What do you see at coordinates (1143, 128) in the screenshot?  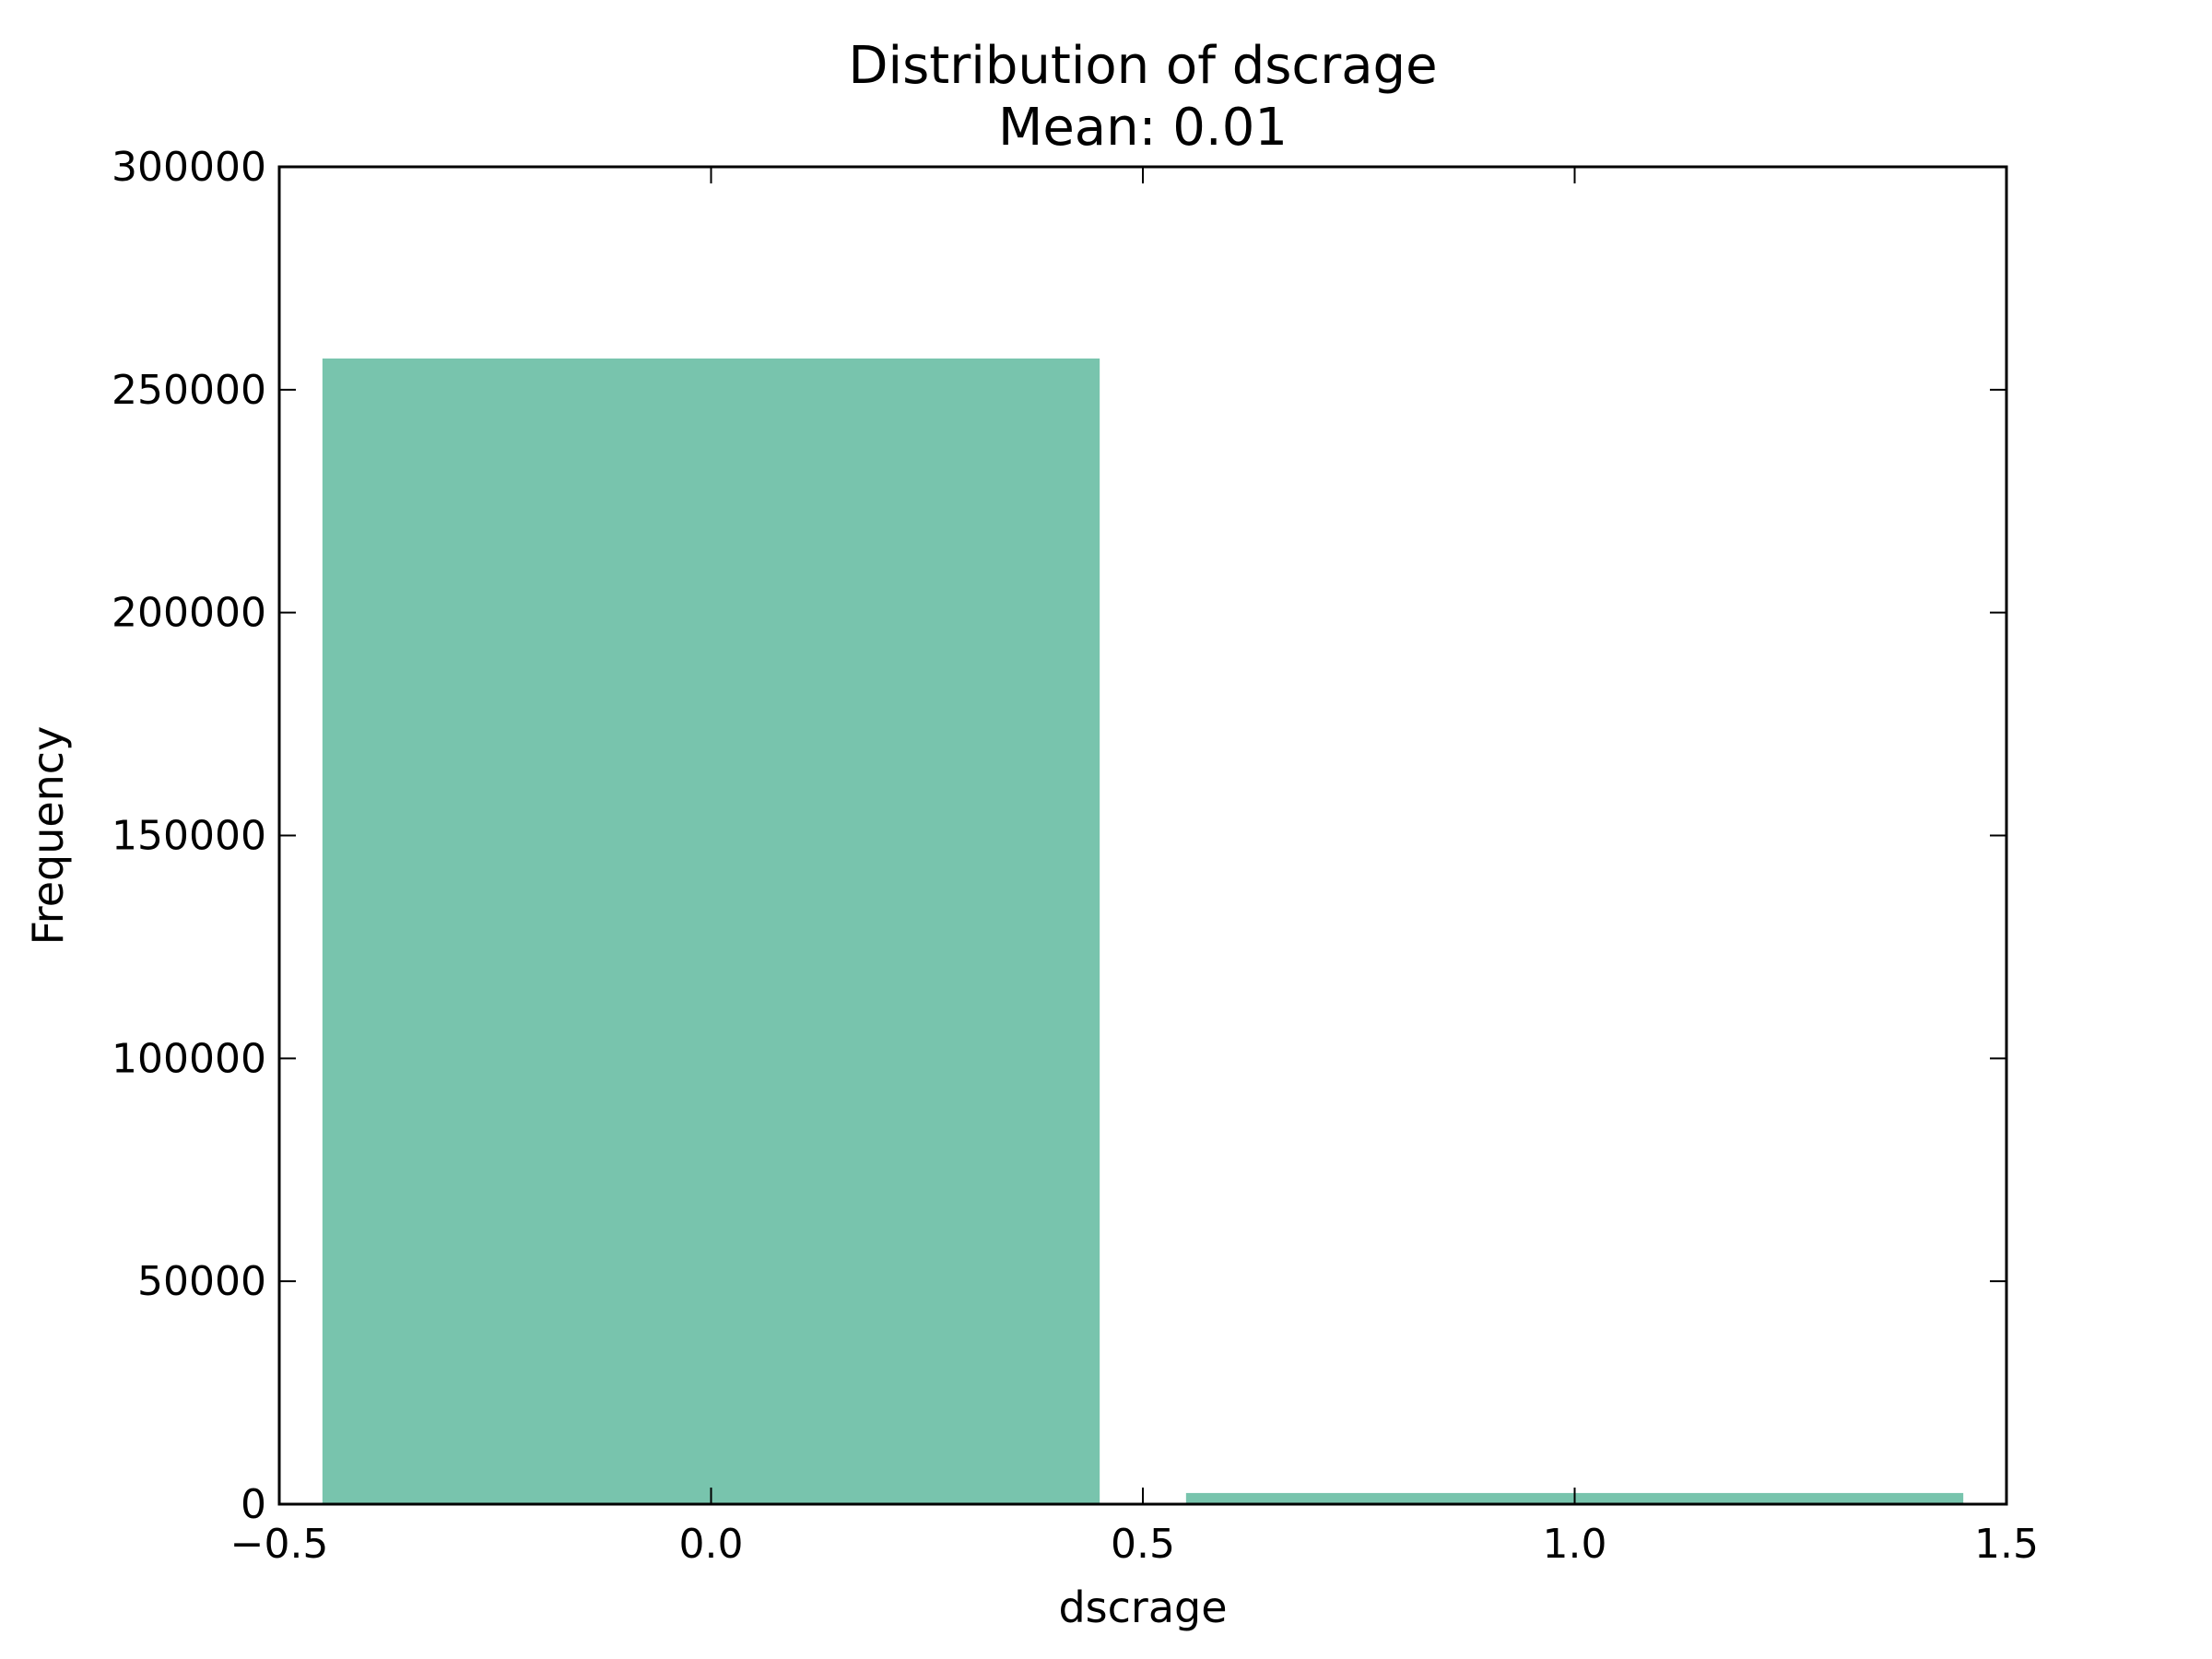 I see `chart-subtitle: Mean: 0.01` at bounding box center [1143, 128].